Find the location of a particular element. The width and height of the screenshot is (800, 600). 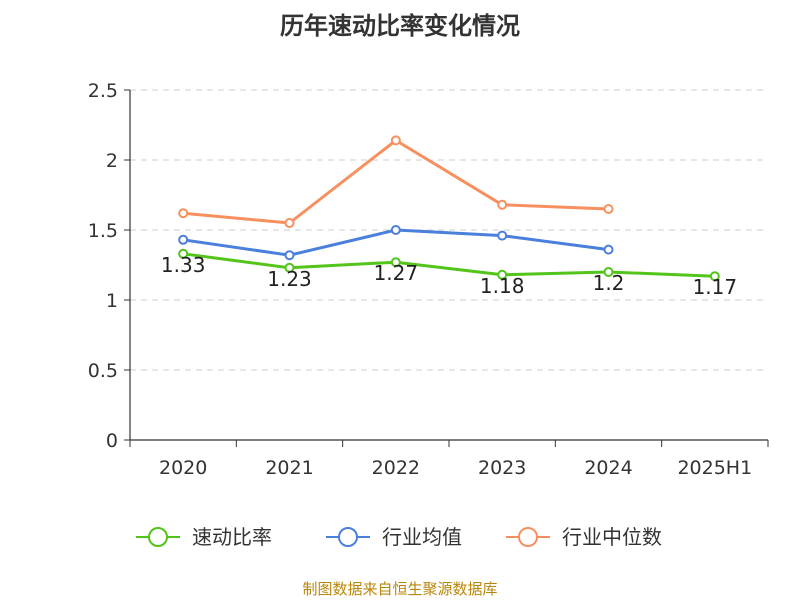

legend-item: 速动比率 is located at coordinates (204, 537).